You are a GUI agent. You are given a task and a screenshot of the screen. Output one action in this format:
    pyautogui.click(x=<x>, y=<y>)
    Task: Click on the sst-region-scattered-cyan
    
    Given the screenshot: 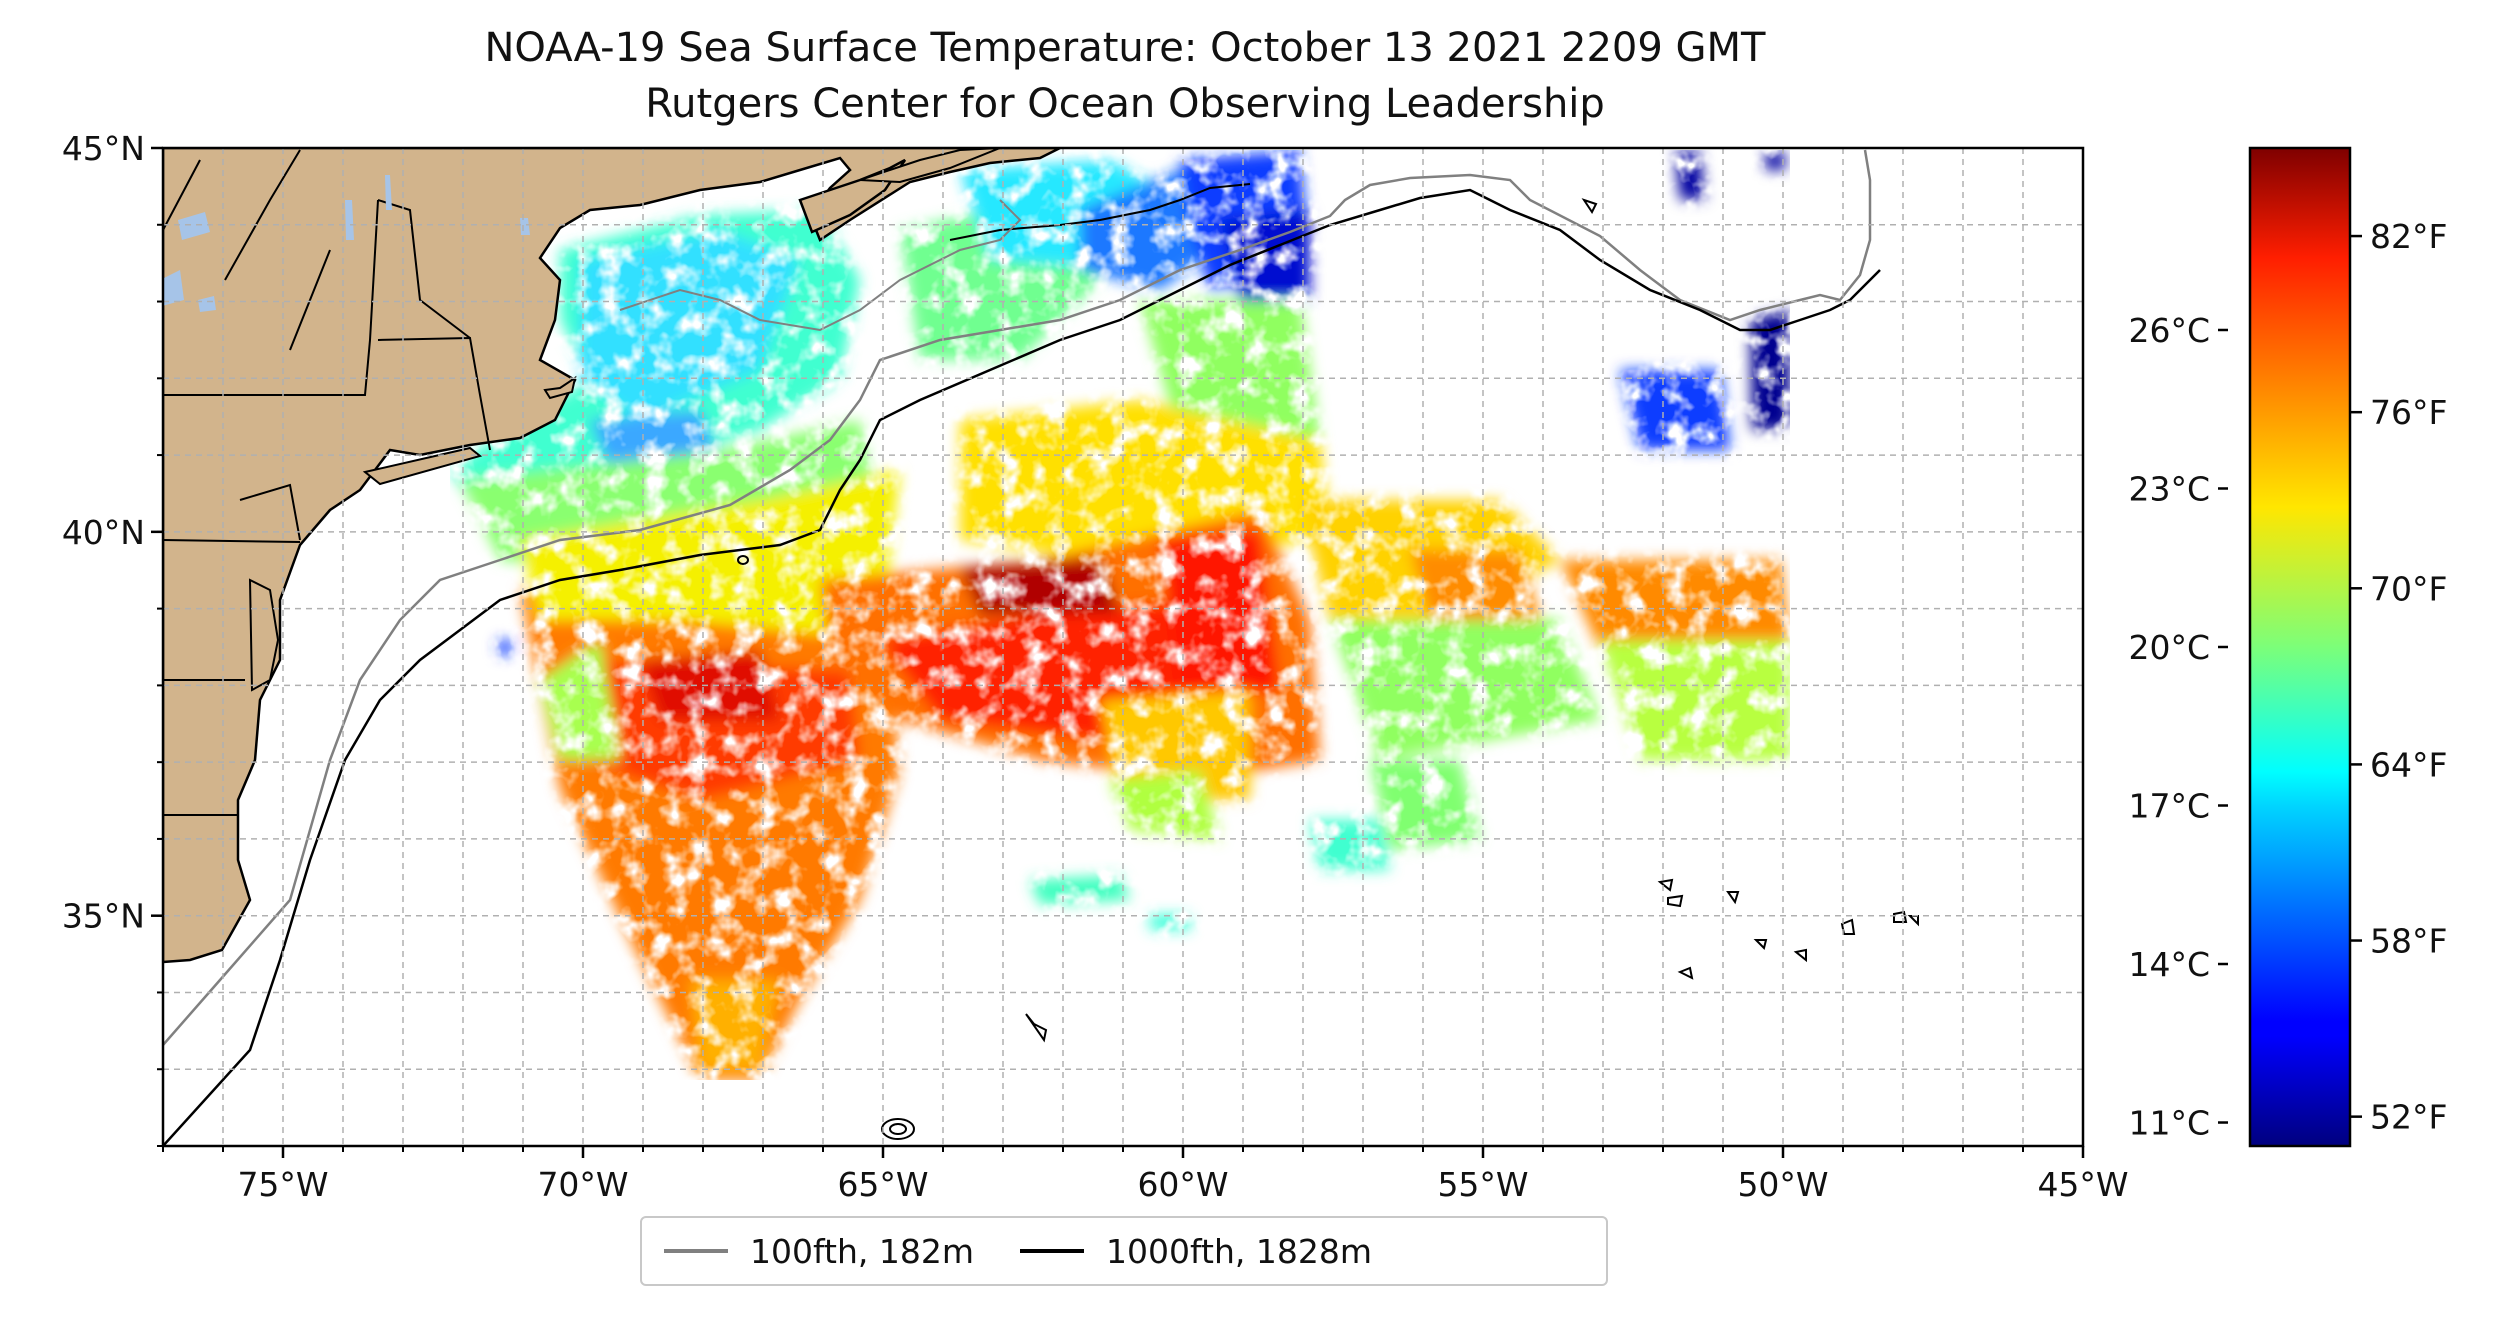 What is the action you would take?
    pyautogui.click(x=1350, y=845)
    